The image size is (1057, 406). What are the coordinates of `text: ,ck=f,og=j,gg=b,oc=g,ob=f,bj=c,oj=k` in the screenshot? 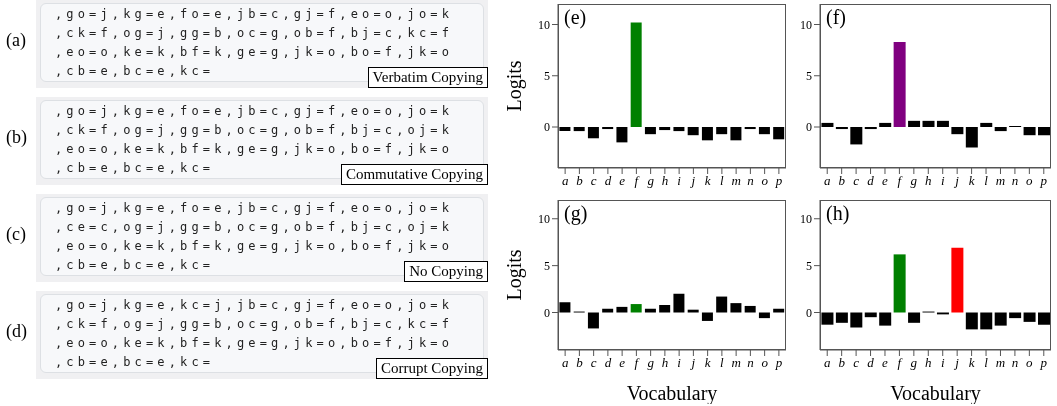 It's located at (254, 130).